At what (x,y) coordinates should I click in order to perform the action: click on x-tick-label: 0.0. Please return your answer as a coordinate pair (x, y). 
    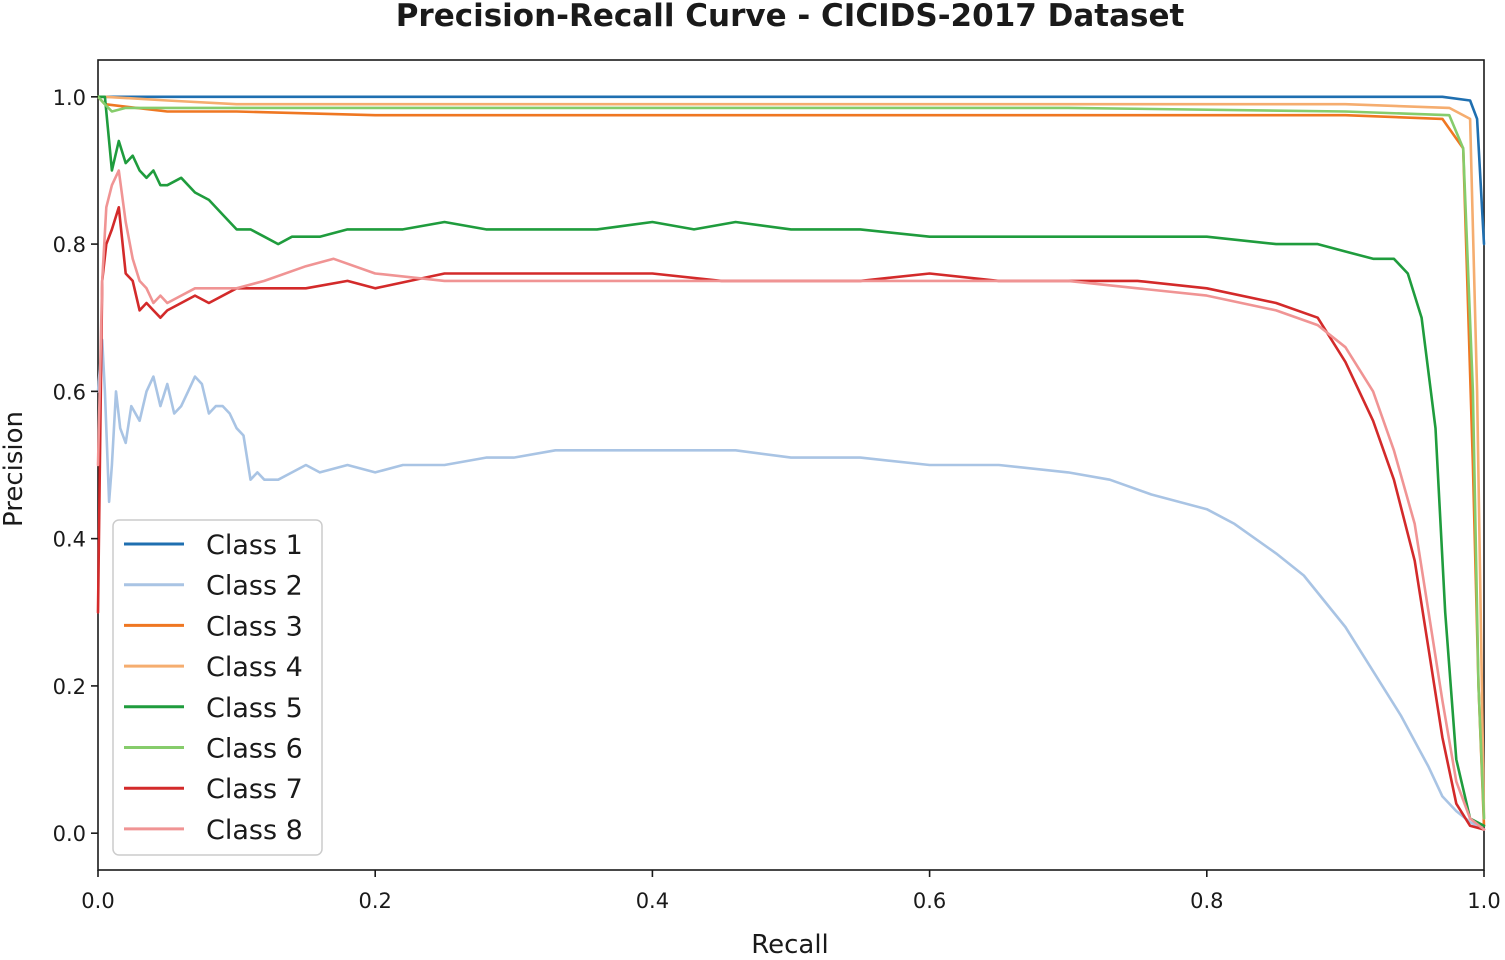
    Looking at the image, I should click on (97, 901).